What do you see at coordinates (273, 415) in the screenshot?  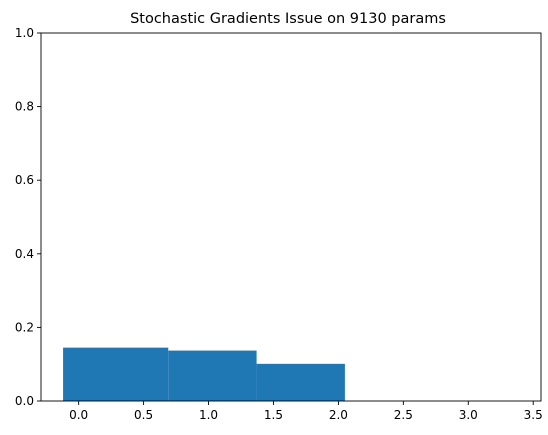 I see `x-tick-label: 1.5` at bounding box center [273, 415].